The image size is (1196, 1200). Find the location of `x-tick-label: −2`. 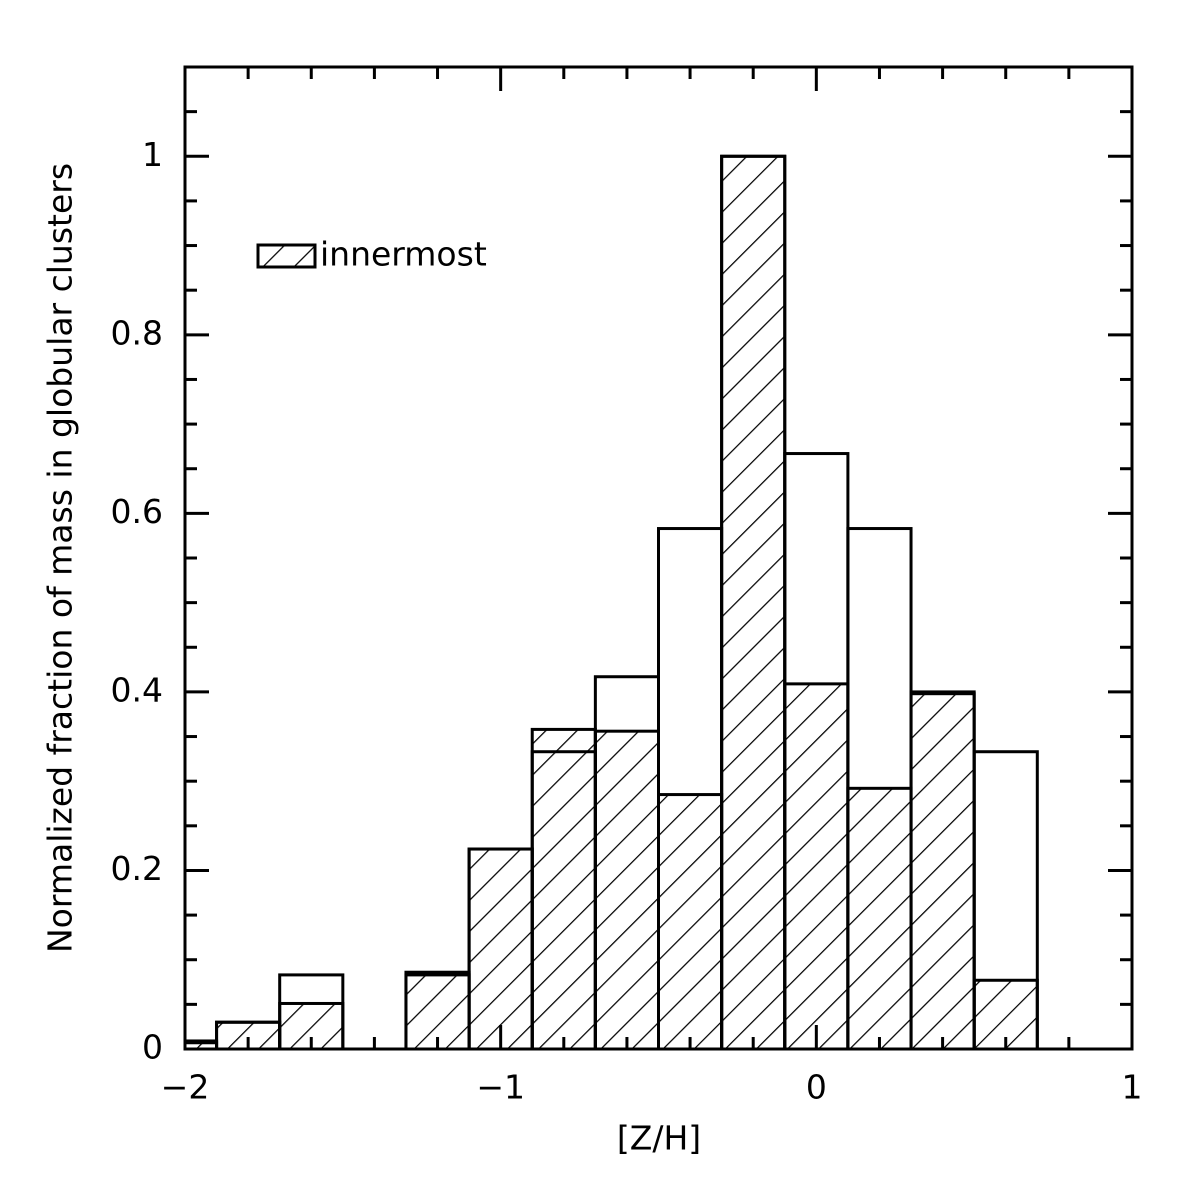

x-tick-label: −2 is located at coordinates (185, 1087).